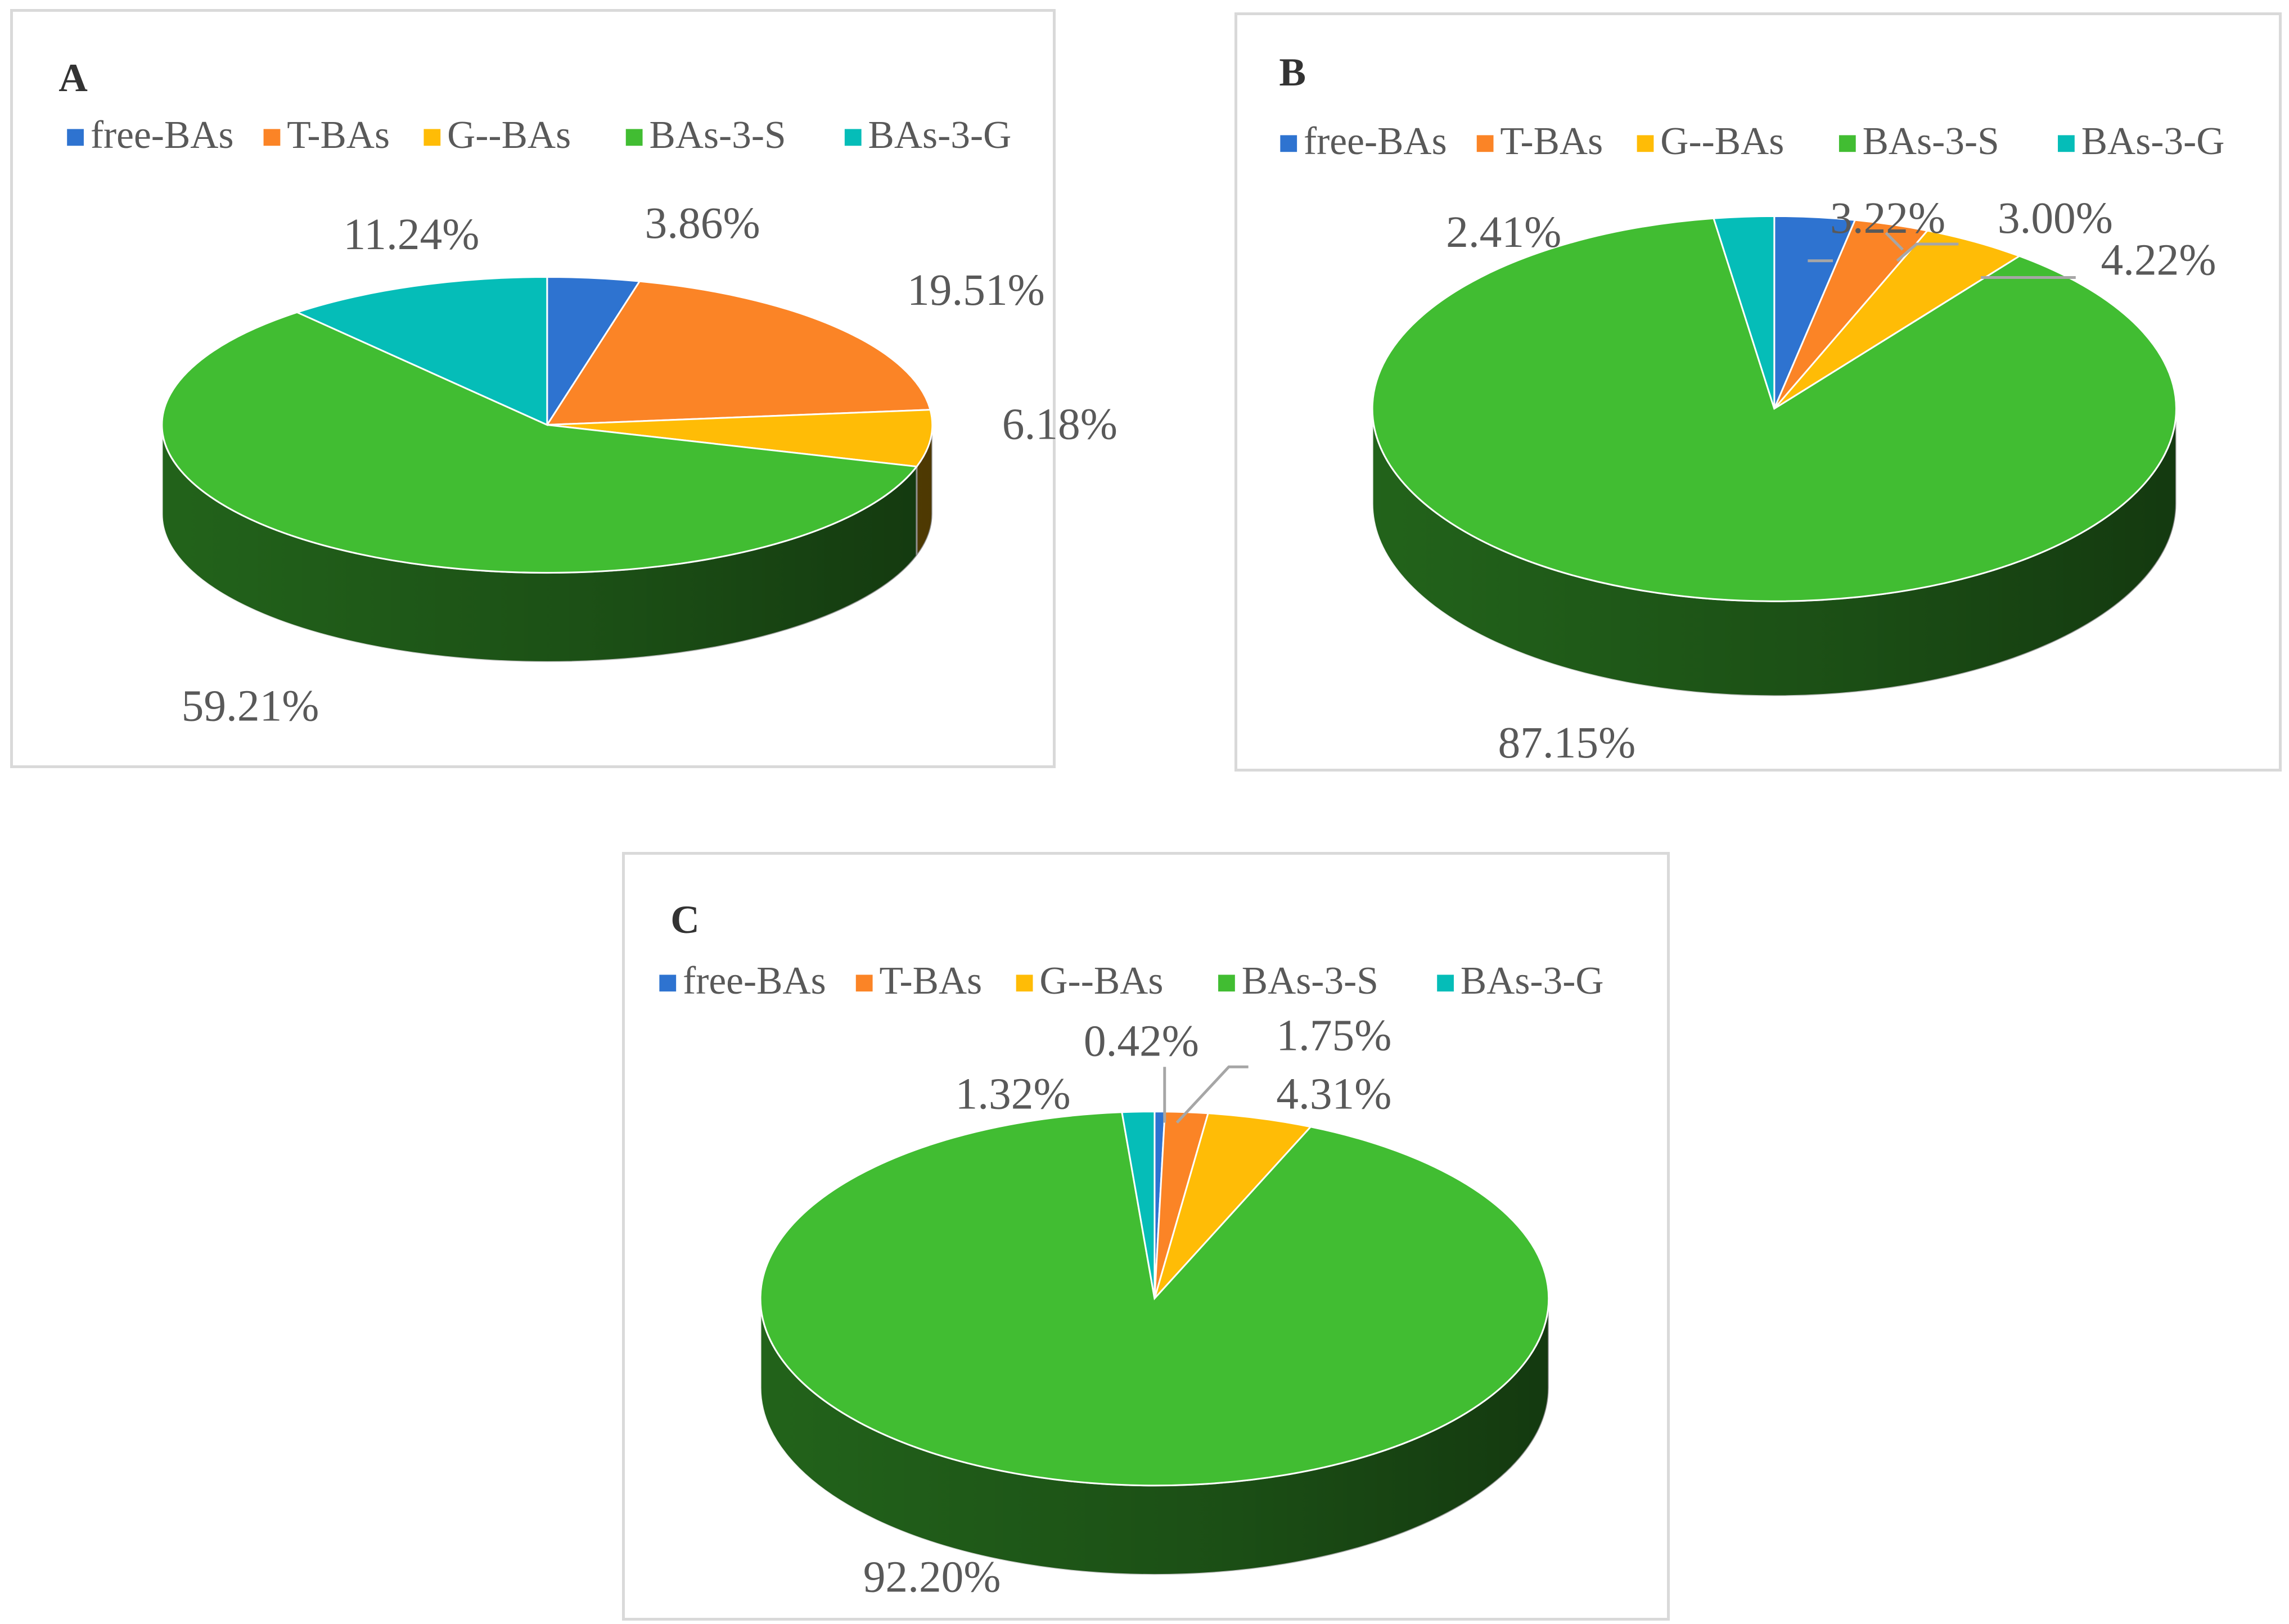 This screenshot has width=2289, height=1624. Describe the element at coordinates (1334, 1035) in the screenshot. I see `data-label-t-bas: 1.75%` at that location.